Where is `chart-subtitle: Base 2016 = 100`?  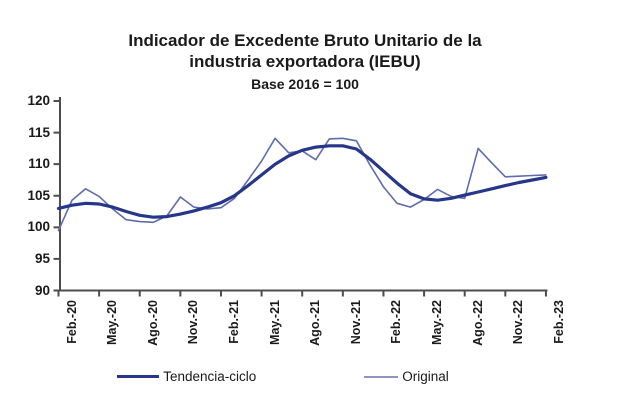
chart-subtitle: Base 2016 = 100 is located at coordinates (305, 84).